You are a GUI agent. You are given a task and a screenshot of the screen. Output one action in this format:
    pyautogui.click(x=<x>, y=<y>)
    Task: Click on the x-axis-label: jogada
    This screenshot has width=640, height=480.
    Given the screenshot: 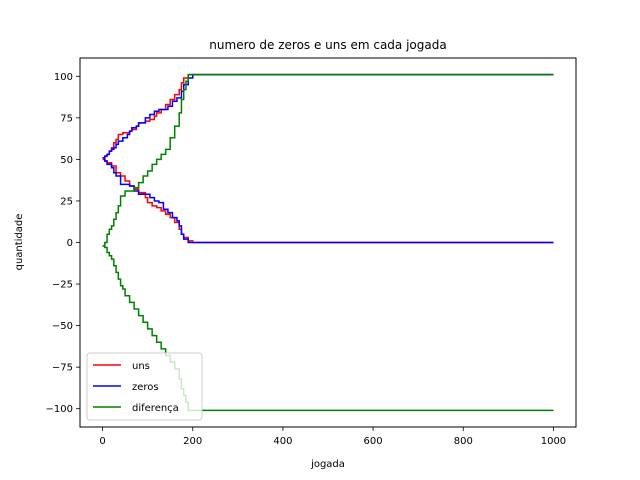 What is the action you would take?
    pyautogui.click(x=327, y=464)
    